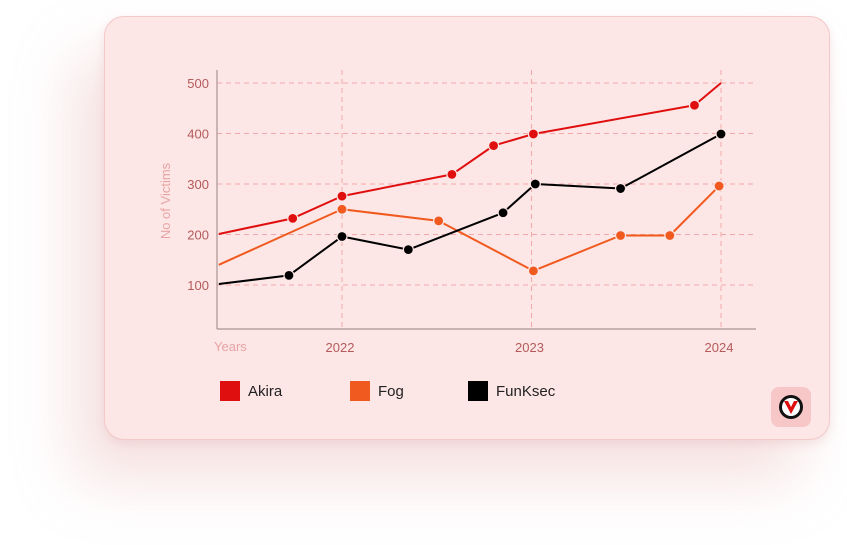 Image resolution: width=847 pixels, height=545 pixels. What do you see at coordinates (230, 391) in the screenshot?
I see `legend-swatch-akira` at bounding box center [230, 391].